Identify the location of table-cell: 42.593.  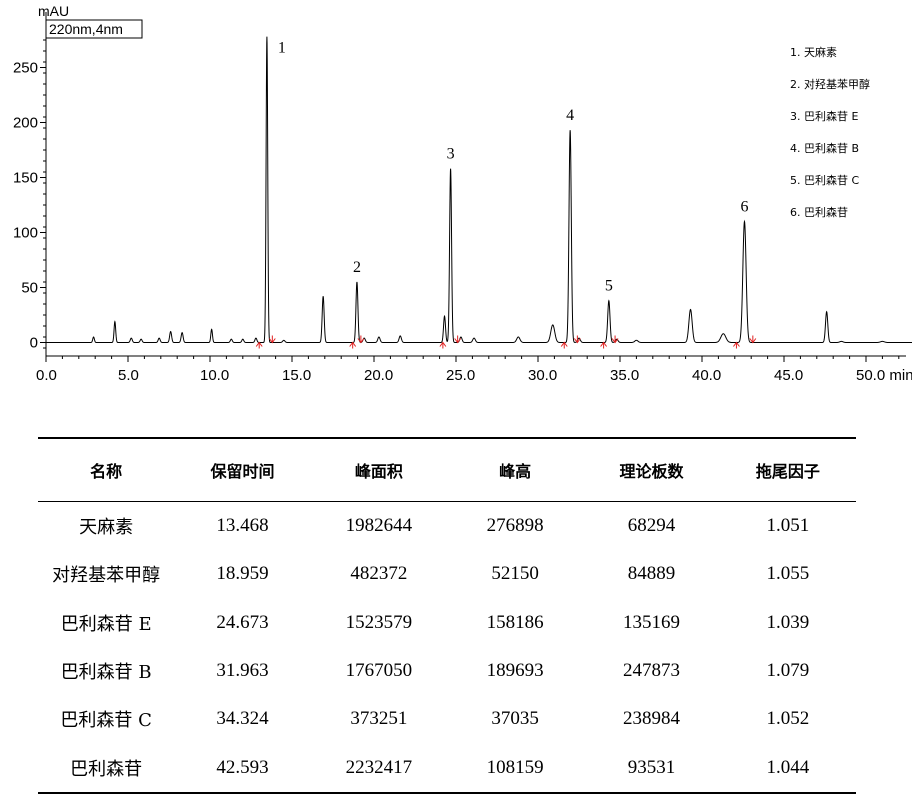
(242, 767).